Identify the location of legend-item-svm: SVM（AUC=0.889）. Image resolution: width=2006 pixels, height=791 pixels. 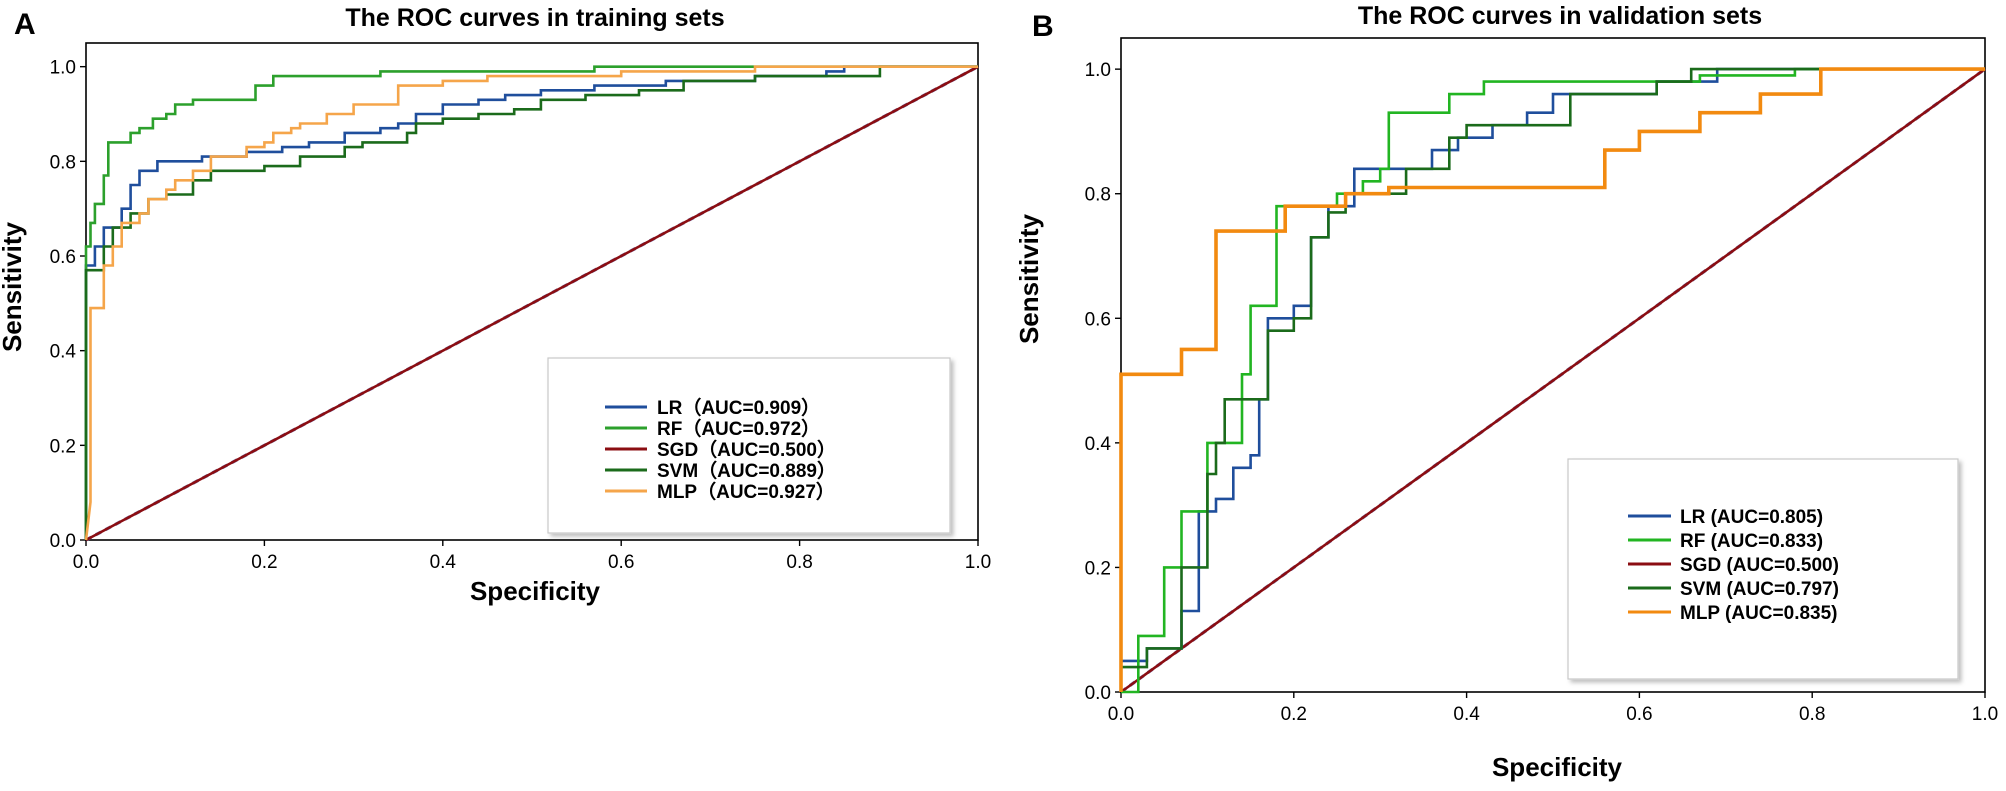
(720, 470).